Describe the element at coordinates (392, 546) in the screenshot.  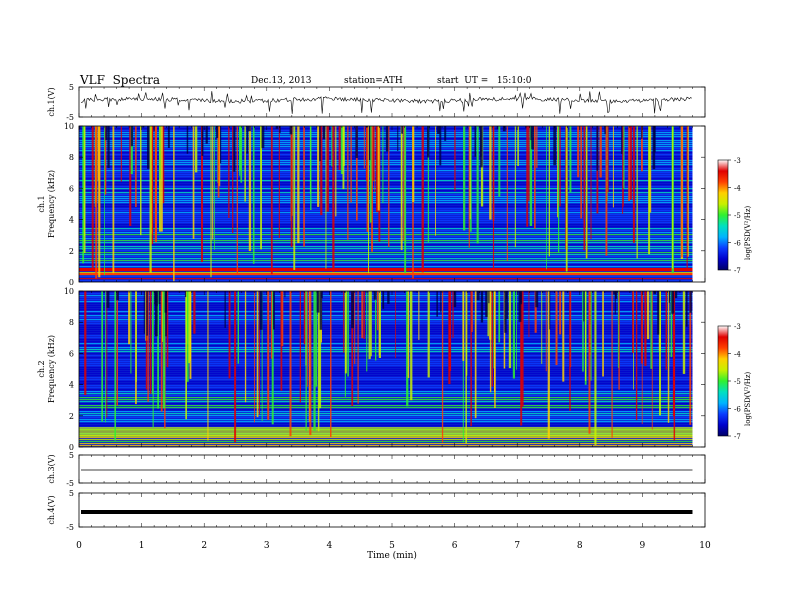
I see `x-tick-label: 5` at that location.